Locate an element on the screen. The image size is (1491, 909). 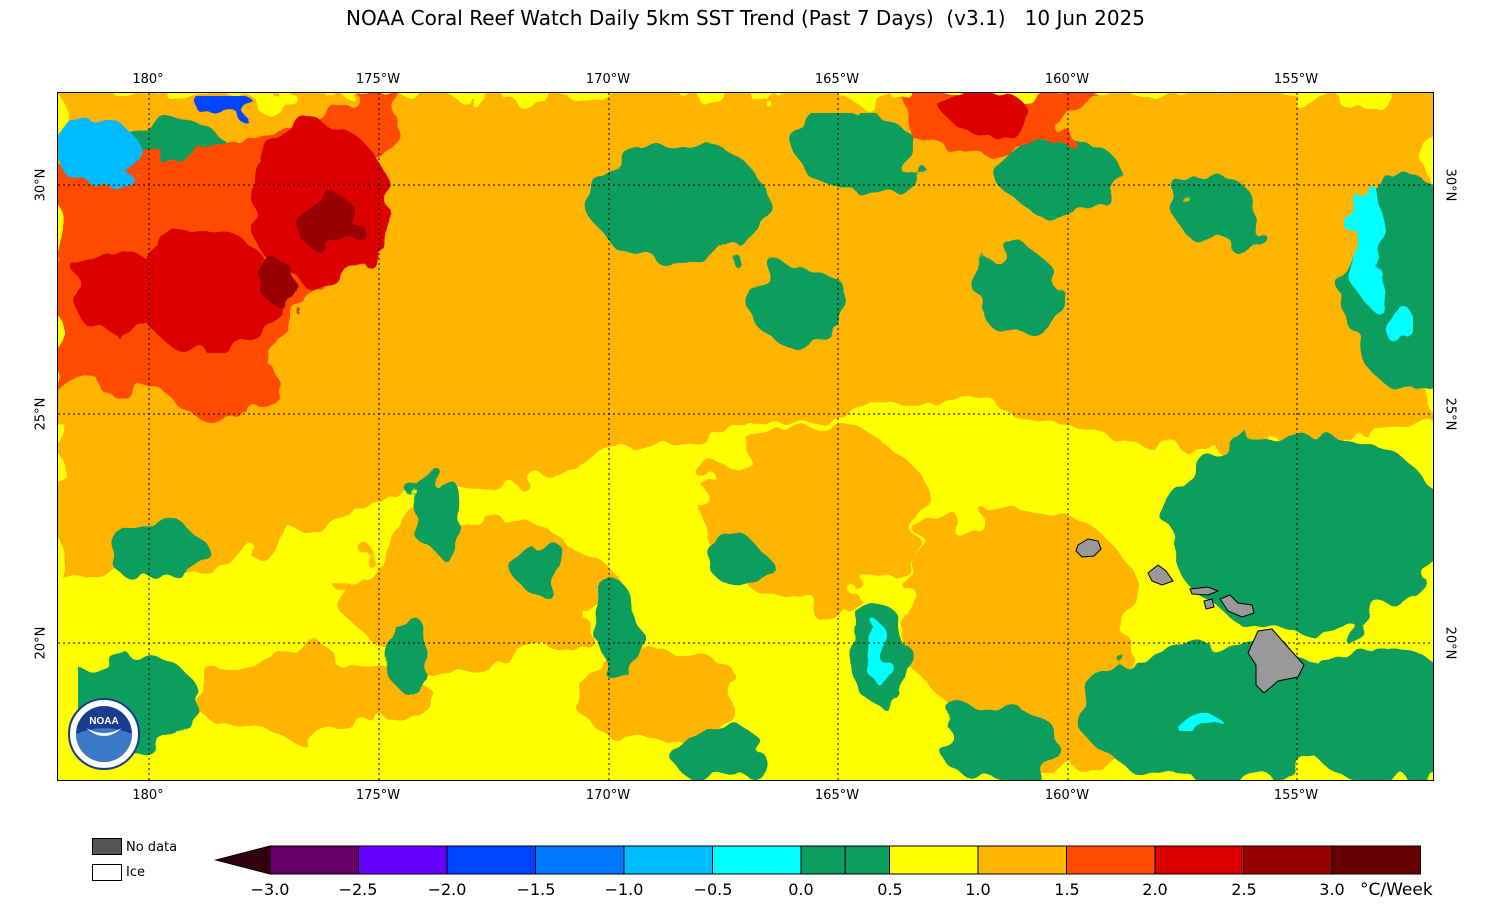
island-maui is located at coordinates (1237, 606).